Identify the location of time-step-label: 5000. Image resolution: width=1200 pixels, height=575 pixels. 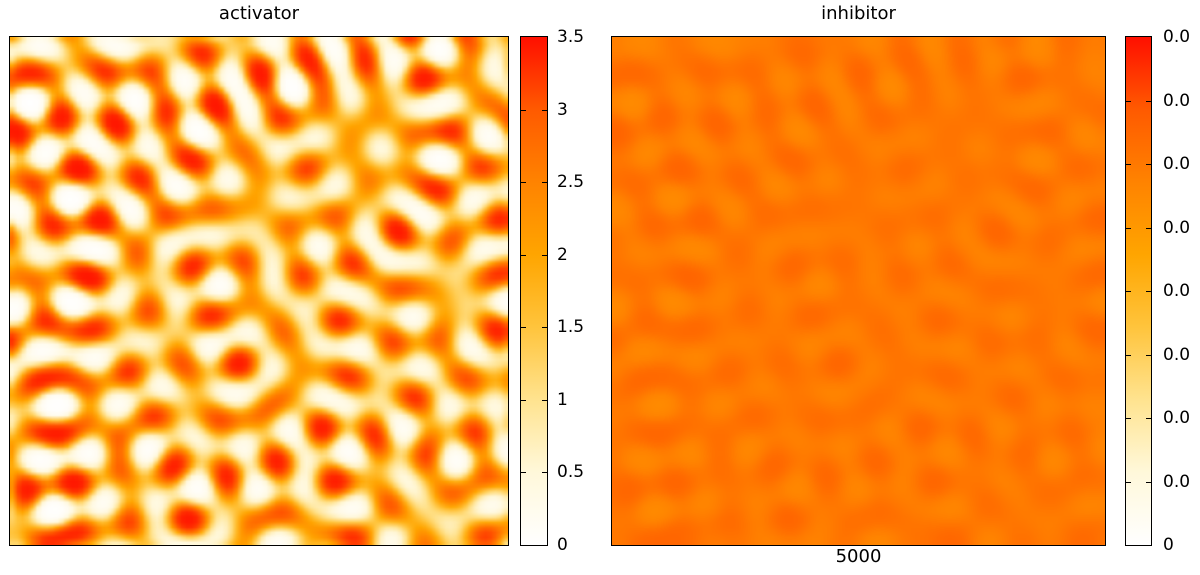
(858, 556).